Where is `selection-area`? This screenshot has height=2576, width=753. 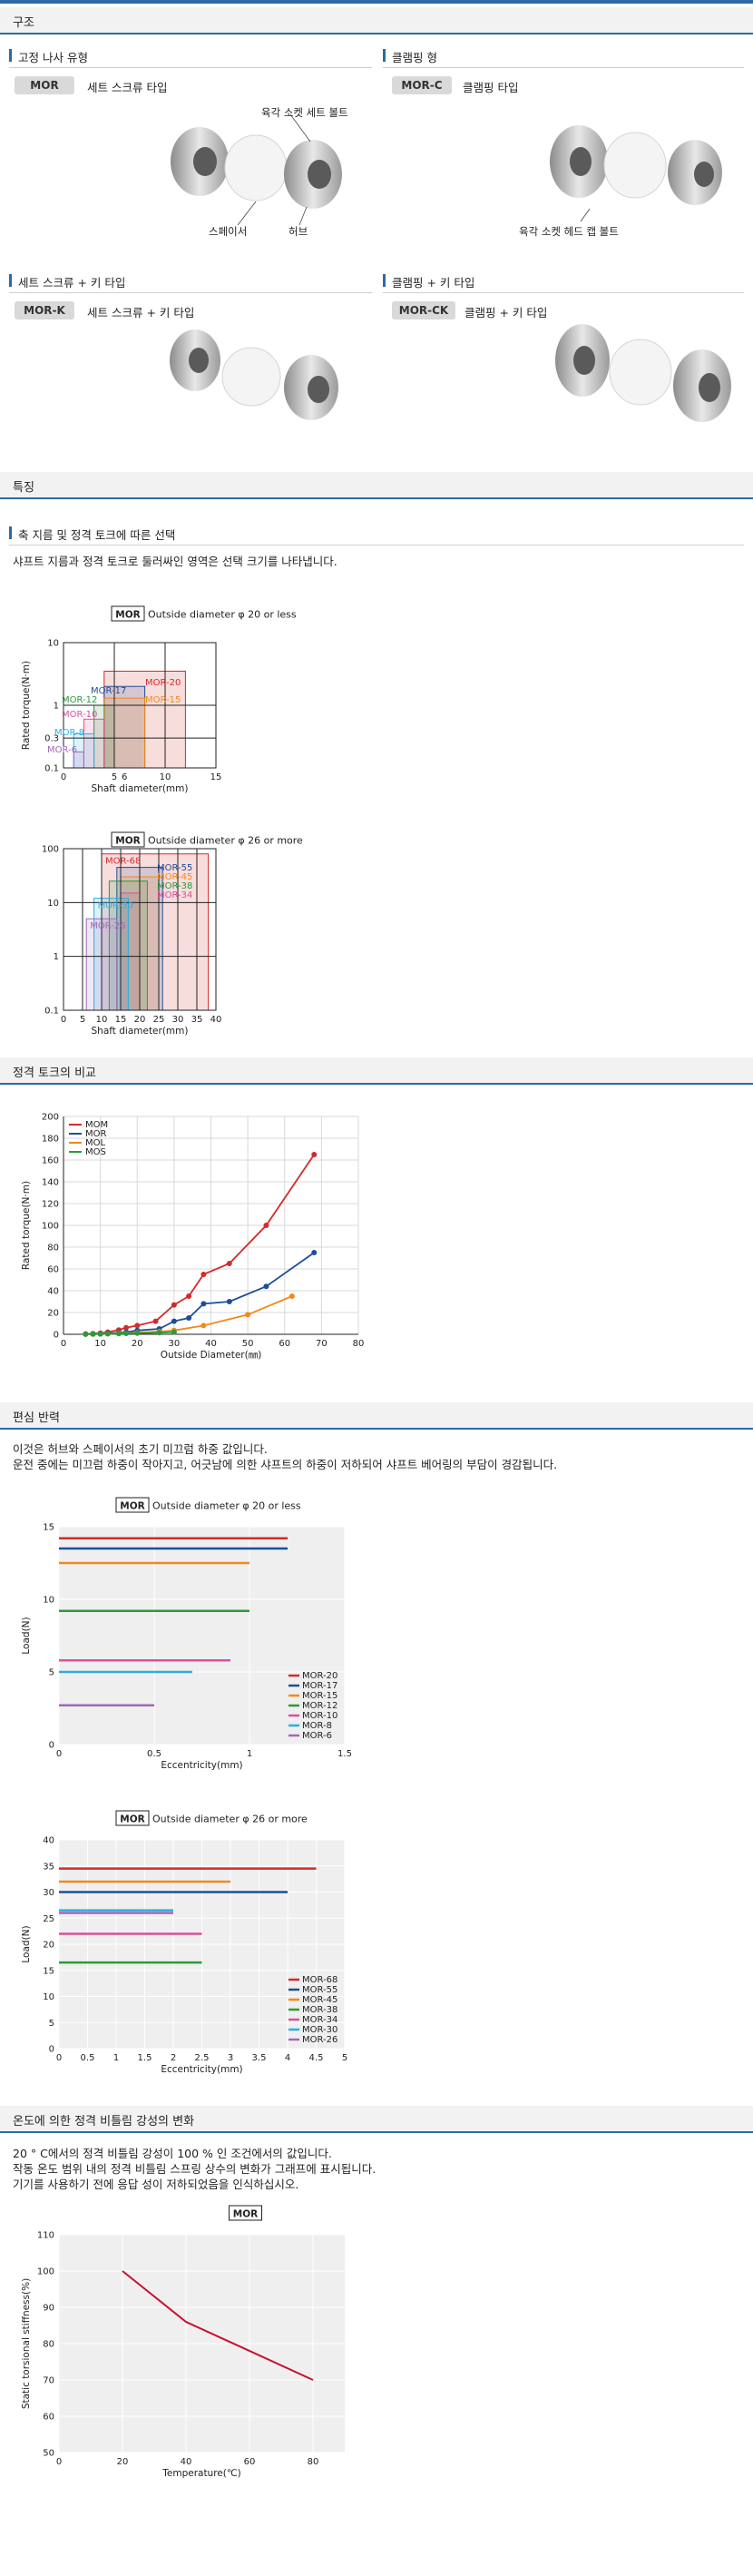 selection-area is located at coordinates (111, 954).